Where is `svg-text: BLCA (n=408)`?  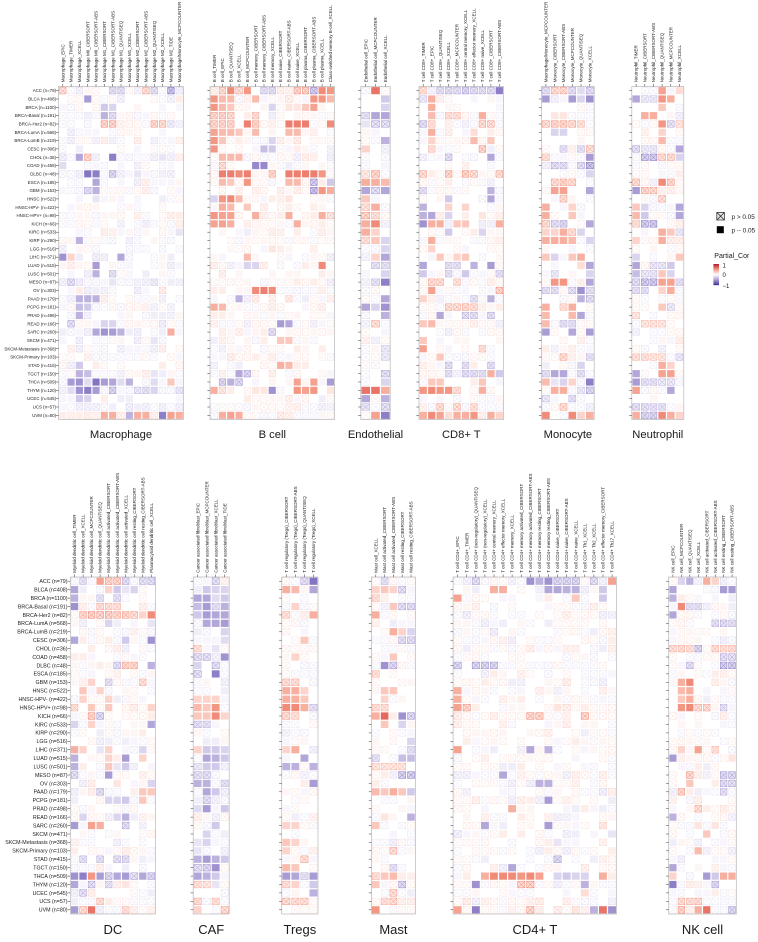 svg-text: BLCA (n=408) is located at coordinates (42, 99).